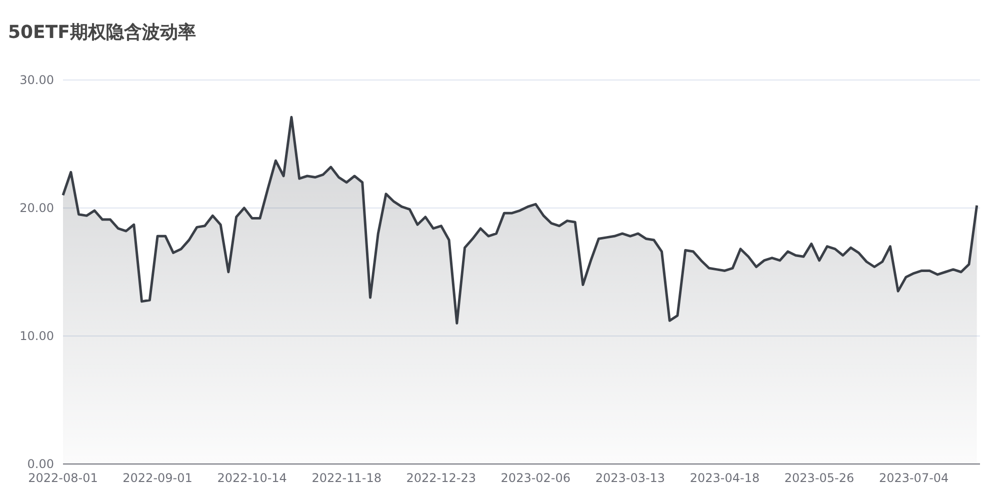 This screenshot has width=1000, height=500. I want to click on chart-title: 50ETF期权隐含波动率, so click(102, 32).